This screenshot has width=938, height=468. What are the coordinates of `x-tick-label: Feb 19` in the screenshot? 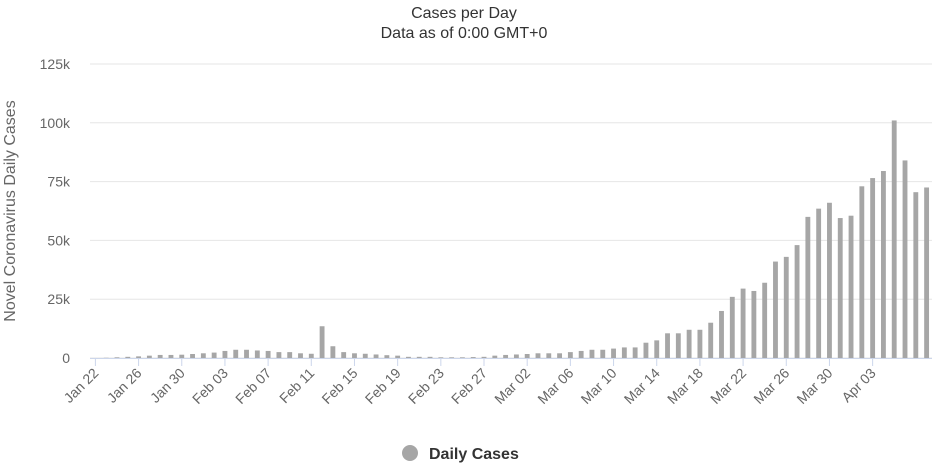 It's located at (383, 386).